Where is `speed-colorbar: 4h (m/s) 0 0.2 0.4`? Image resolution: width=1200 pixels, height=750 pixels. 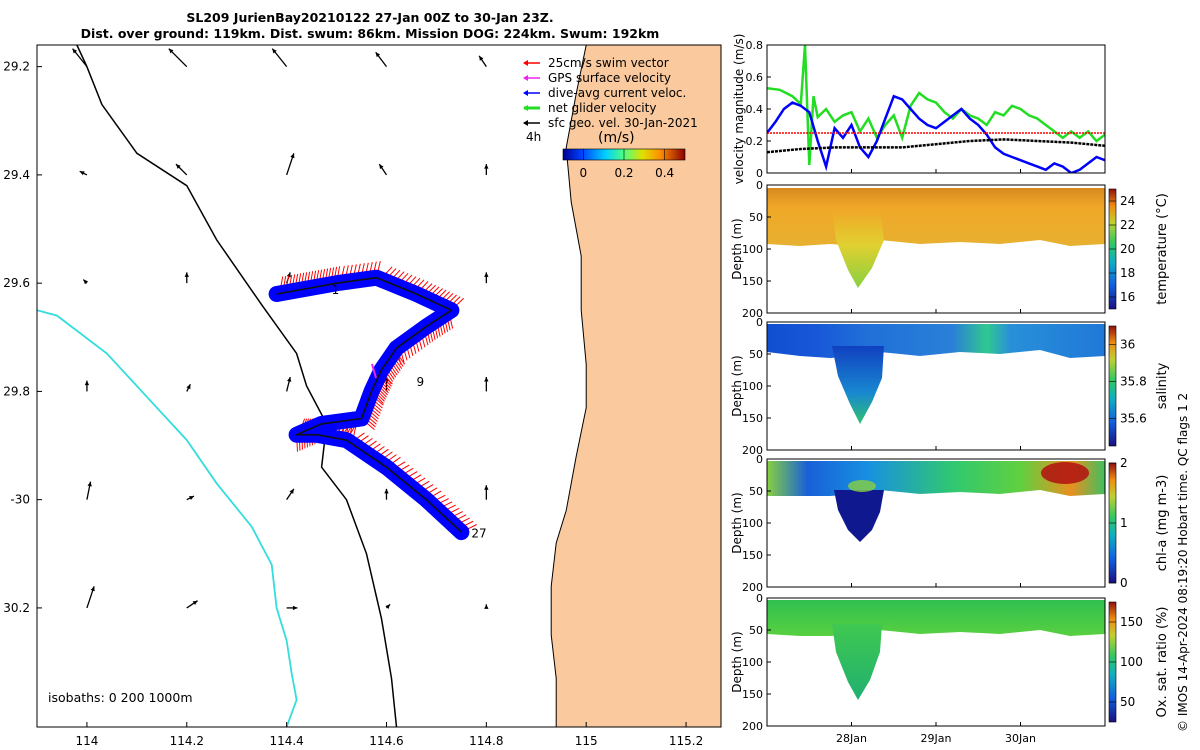 speed-colorbar: 4h (m/s) 0 0.2 0.4 is located at coordinates (606, 155).